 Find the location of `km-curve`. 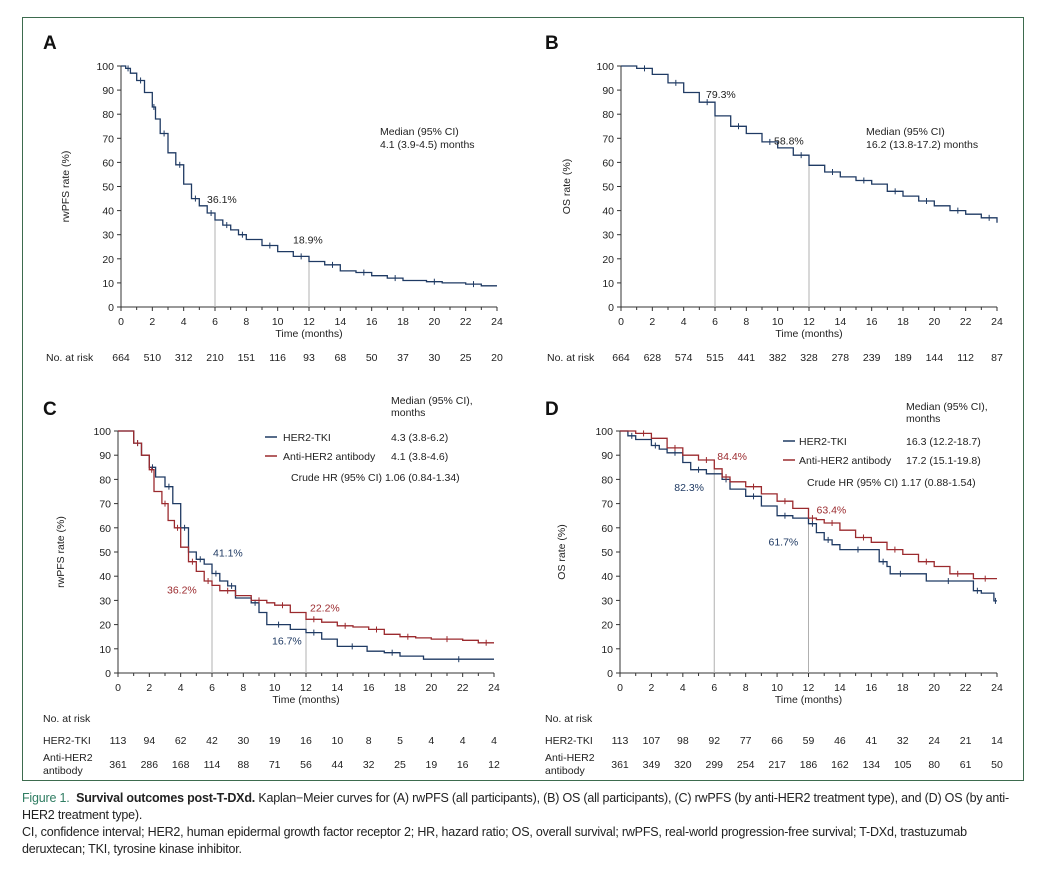

km-curve is located at coordinates (309, 176).